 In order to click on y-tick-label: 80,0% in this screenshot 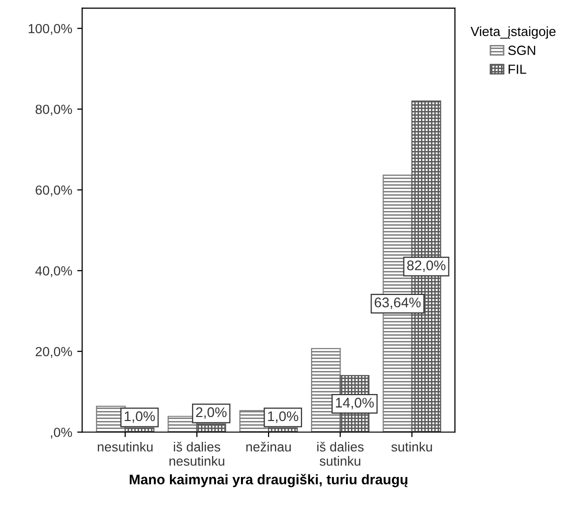, I will do `click(54, 110)`.